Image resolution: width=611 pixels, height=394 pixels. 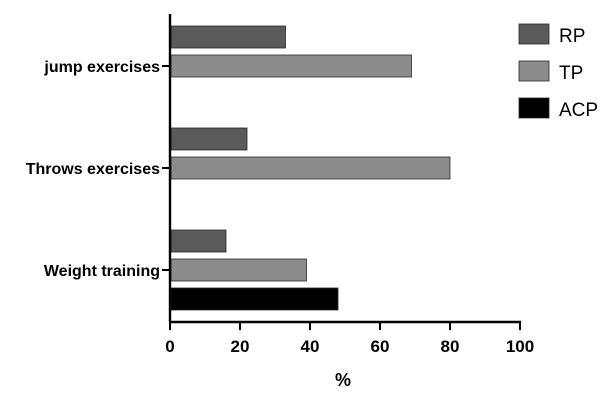 I want to click on x-tick-label-40: 40, so click(x=310, y=346).